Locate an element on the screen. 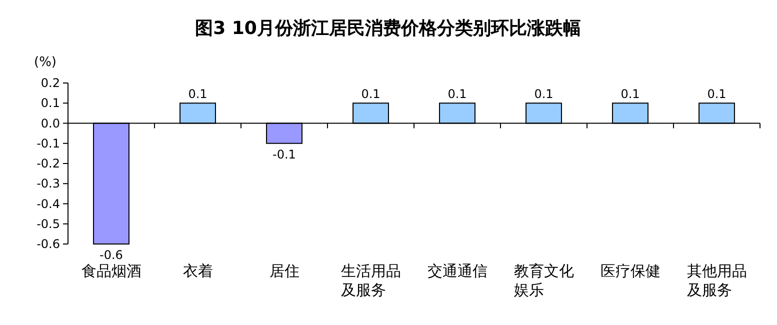  x-tick-label: 教育文化娱乐 is located at coordinates (544, 280).